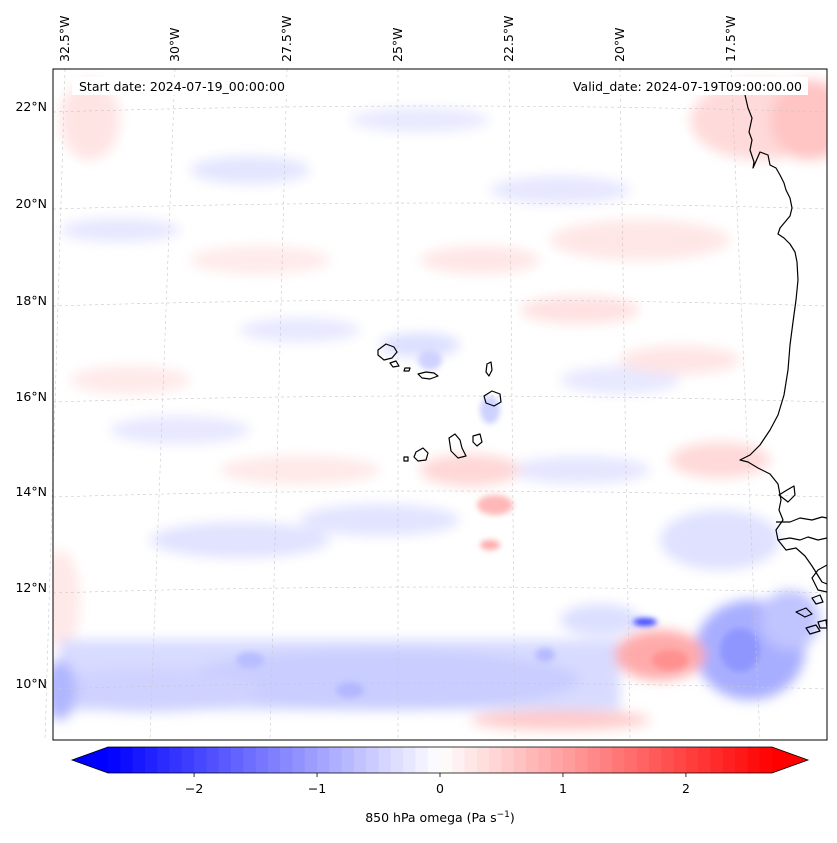  I want to click on island-brava, so click(406, 459).